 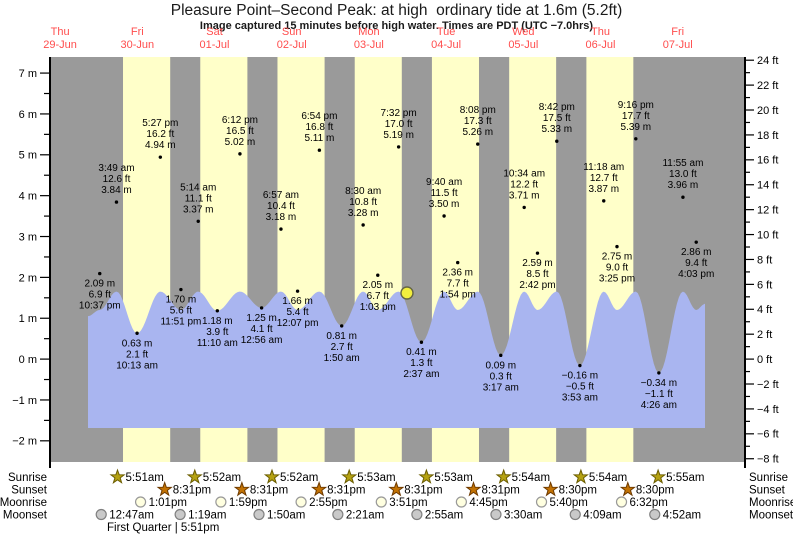 I want to click on tide-event-label-high: 6:57 am 10.4 ft 3.18 m, so click(x=281, y=206).